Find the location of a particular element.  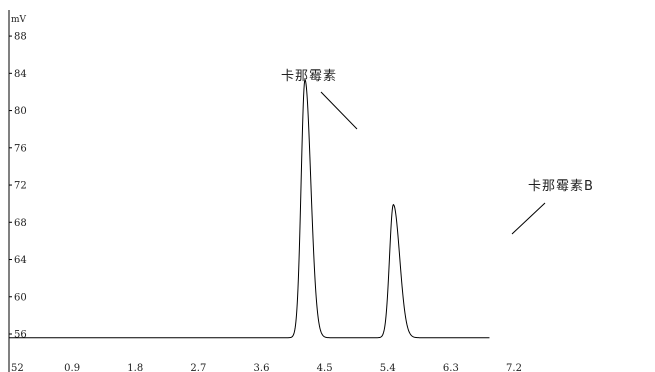

peak-1-label: 卡那霉素 is located at coordinates (309, 76).